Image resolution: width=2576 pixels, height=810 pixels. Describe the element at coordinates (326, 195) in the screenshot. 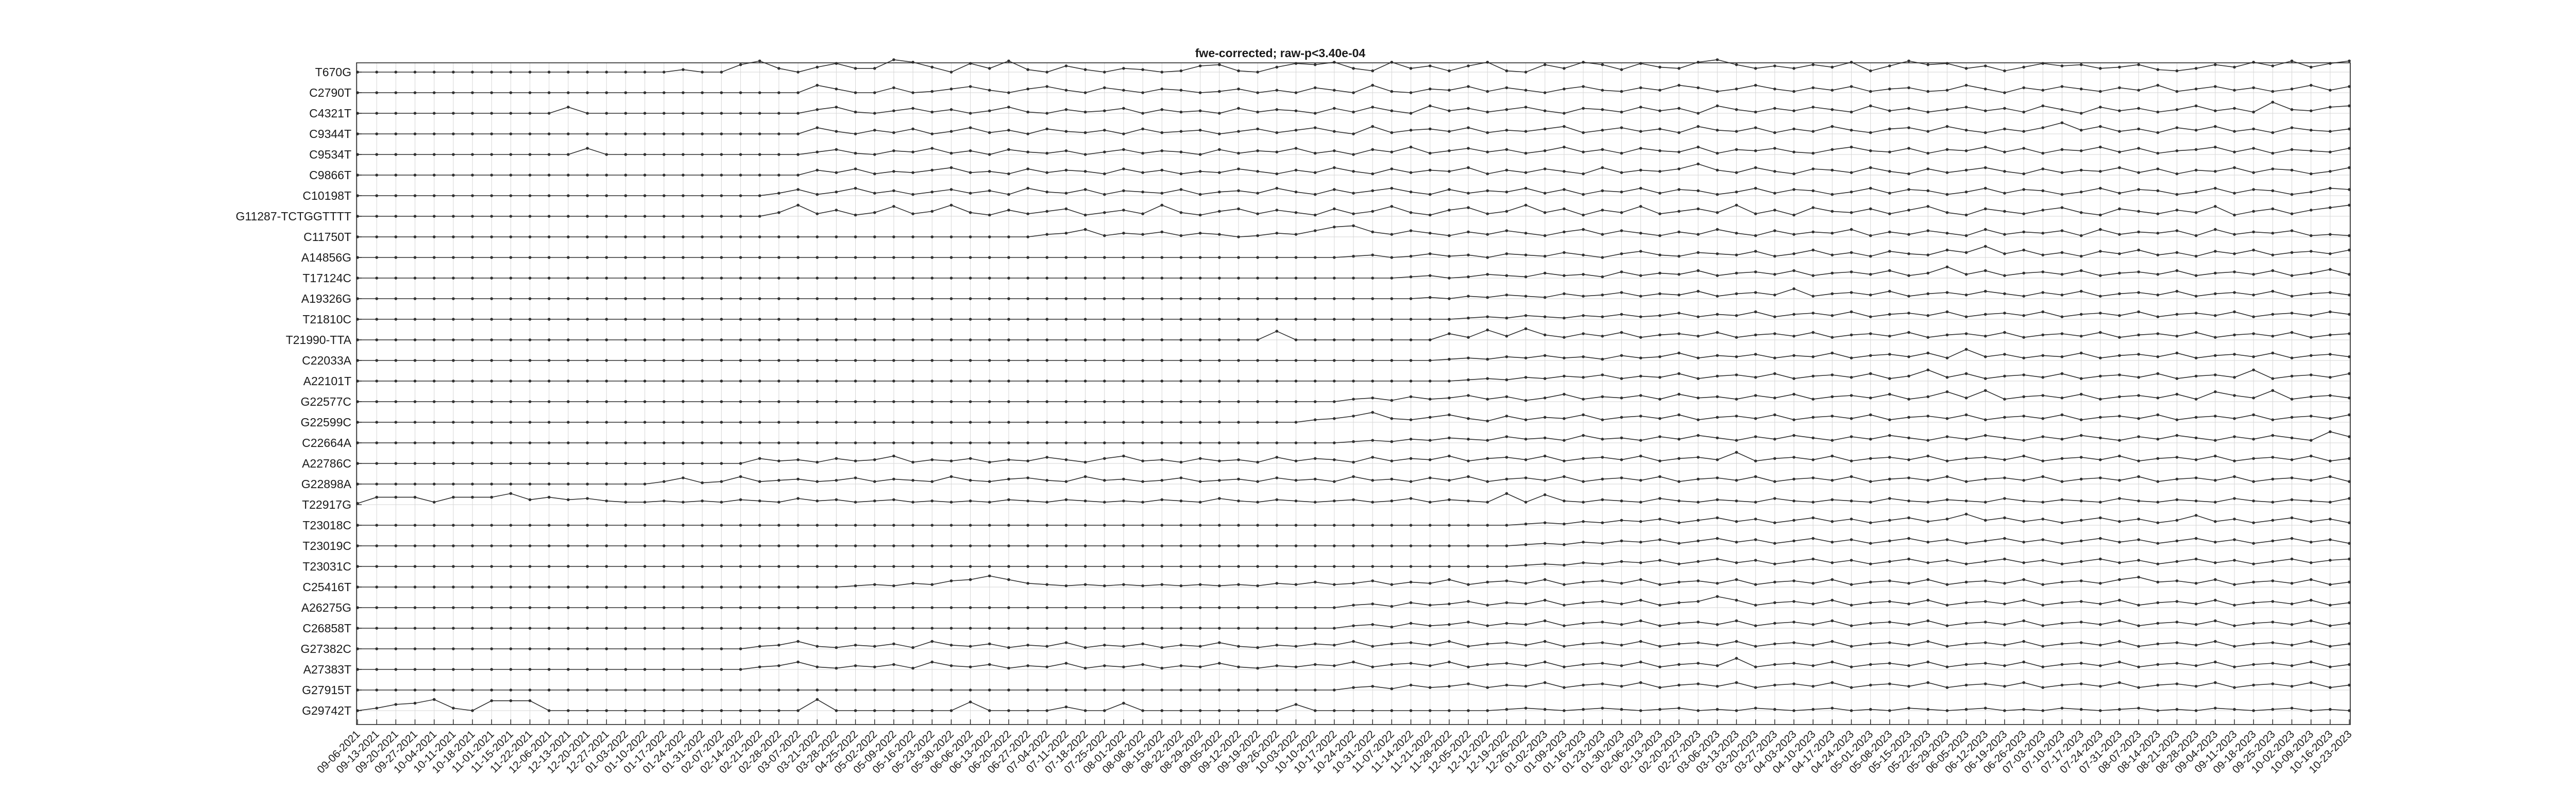

I see `series-label: C10198T` at that location.